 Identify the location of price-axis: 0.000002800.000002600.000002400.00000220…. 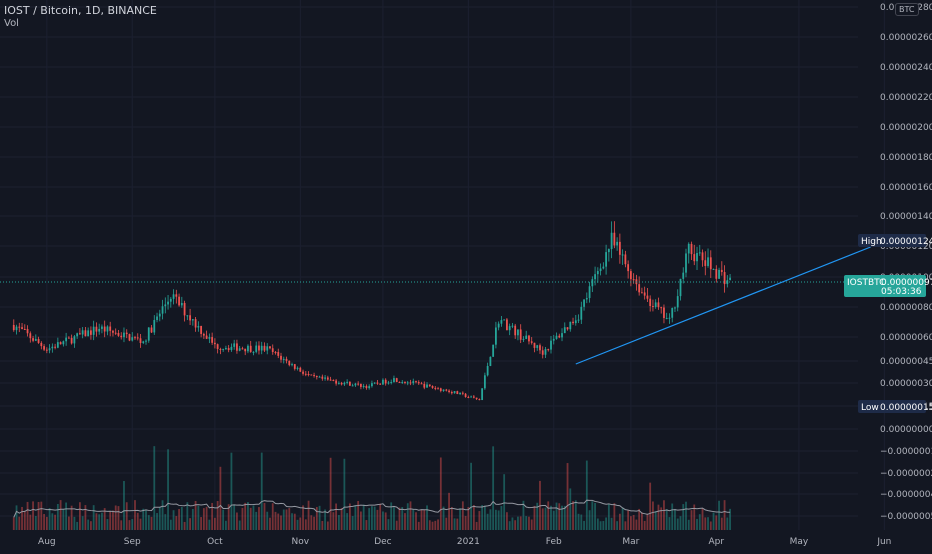
(906, 262).